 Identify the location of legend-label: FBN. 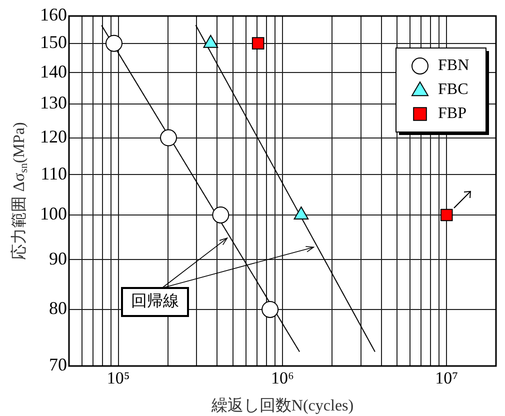
(454, 65).